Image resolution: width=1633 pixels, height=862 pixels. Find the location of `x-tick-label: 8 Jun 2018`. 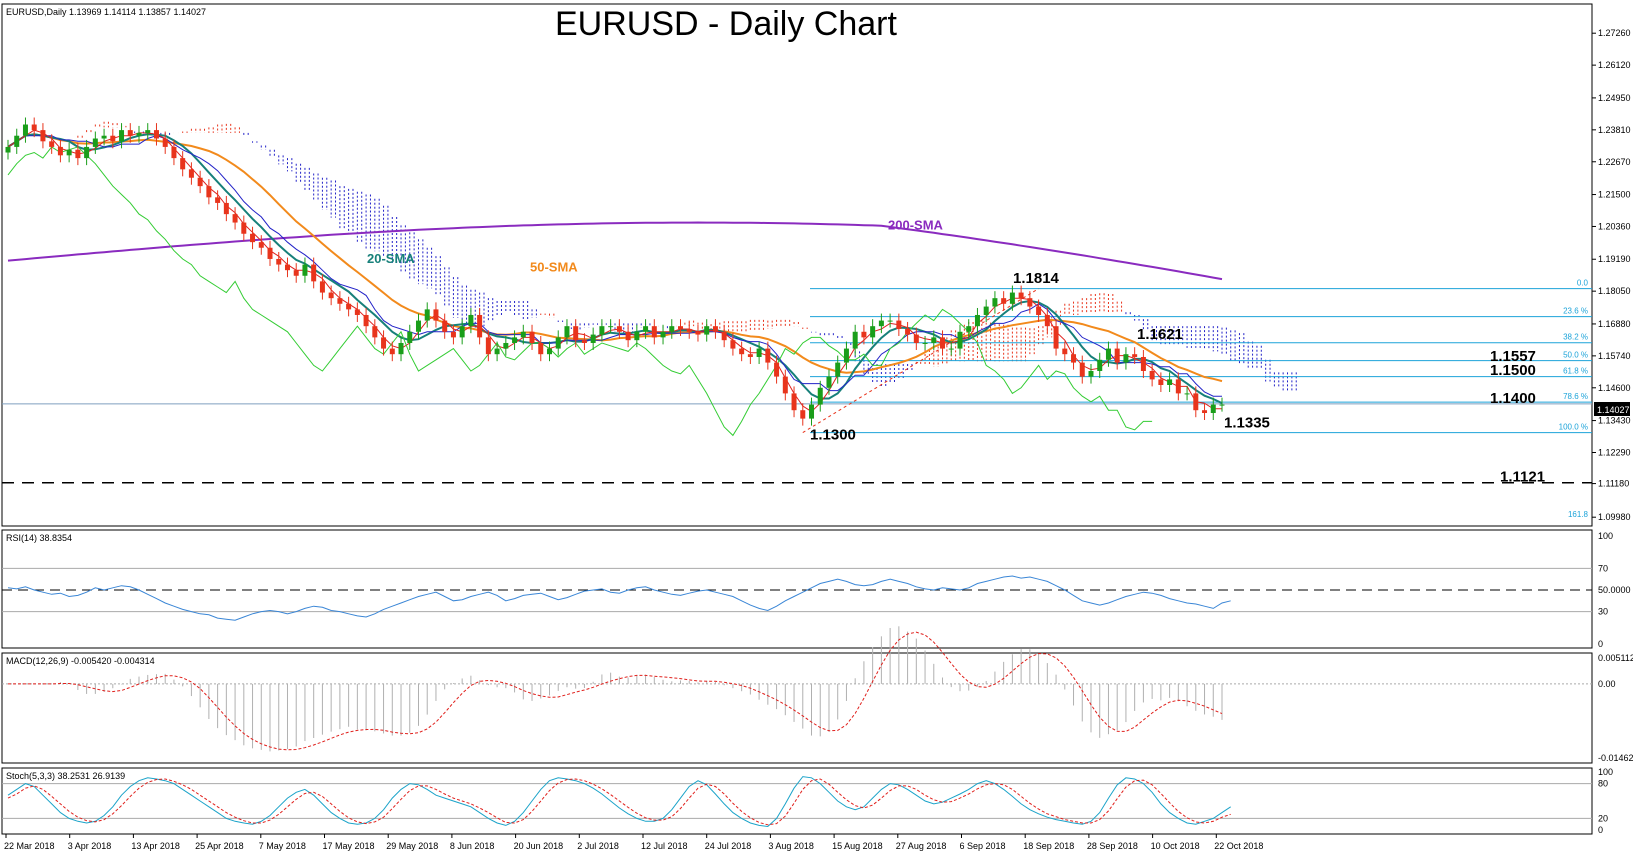

x-tick-label: 8 Jun 2018 is located at coordinates (472, 846).